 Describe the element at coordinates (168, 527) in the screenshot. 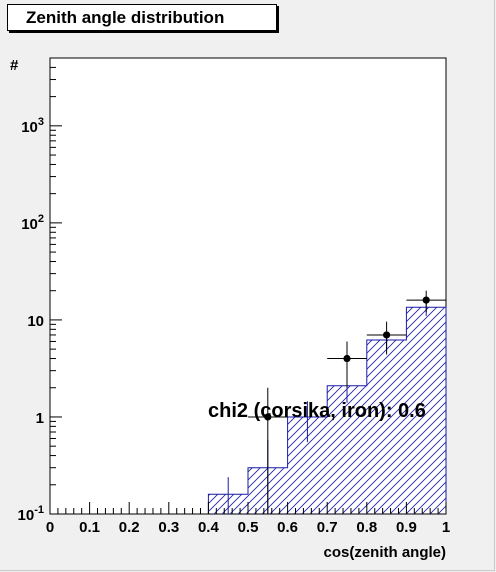

I see `x-tick-label: 0.3` at that location.